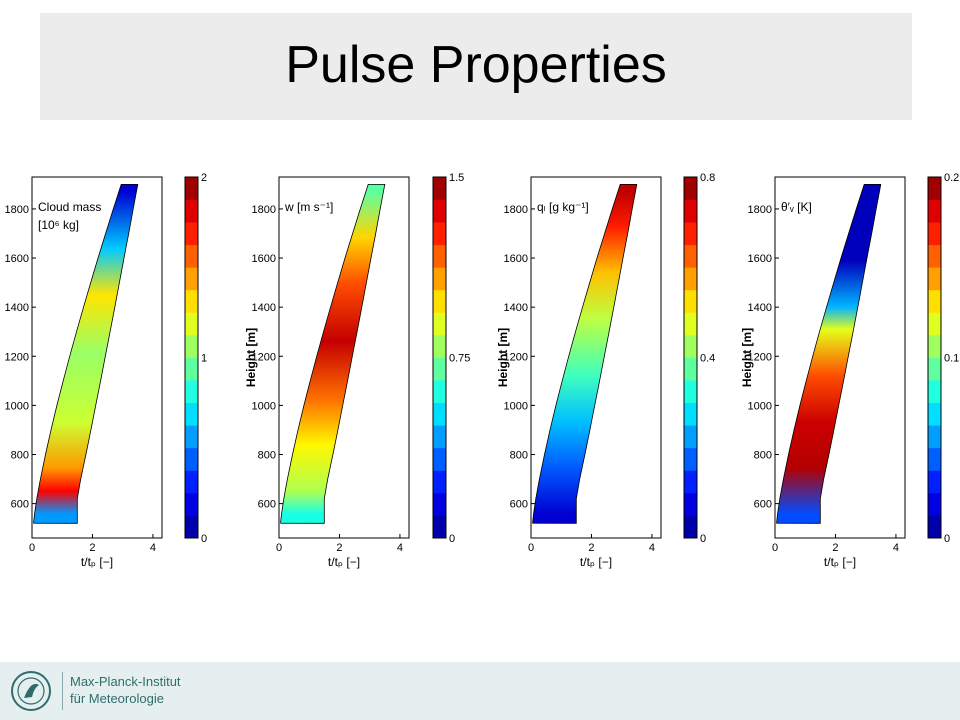 Image resolution: width=960 pixels, height=720 pixels. What do you see at coordinates (563, 207) in the screenshot?
I see `panel-annotation: qₗ [g kg⁻¹]` at bounding box center [563, 207].